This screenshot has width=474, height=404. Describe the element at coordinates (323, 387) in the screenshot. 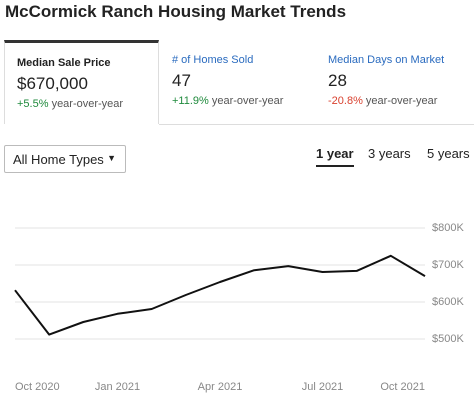

I see `x-tick-label: Jul 2021` at that location.